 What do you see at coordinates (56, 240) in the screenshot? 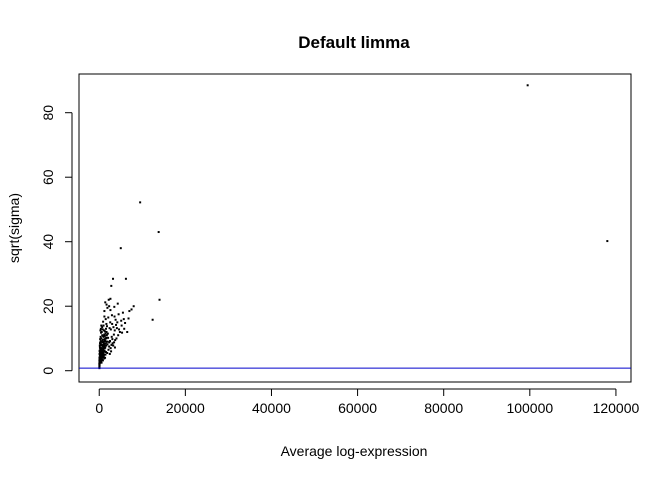
I see `y-axis: 0 20 40 60 80` at bounding box center [56, 240].